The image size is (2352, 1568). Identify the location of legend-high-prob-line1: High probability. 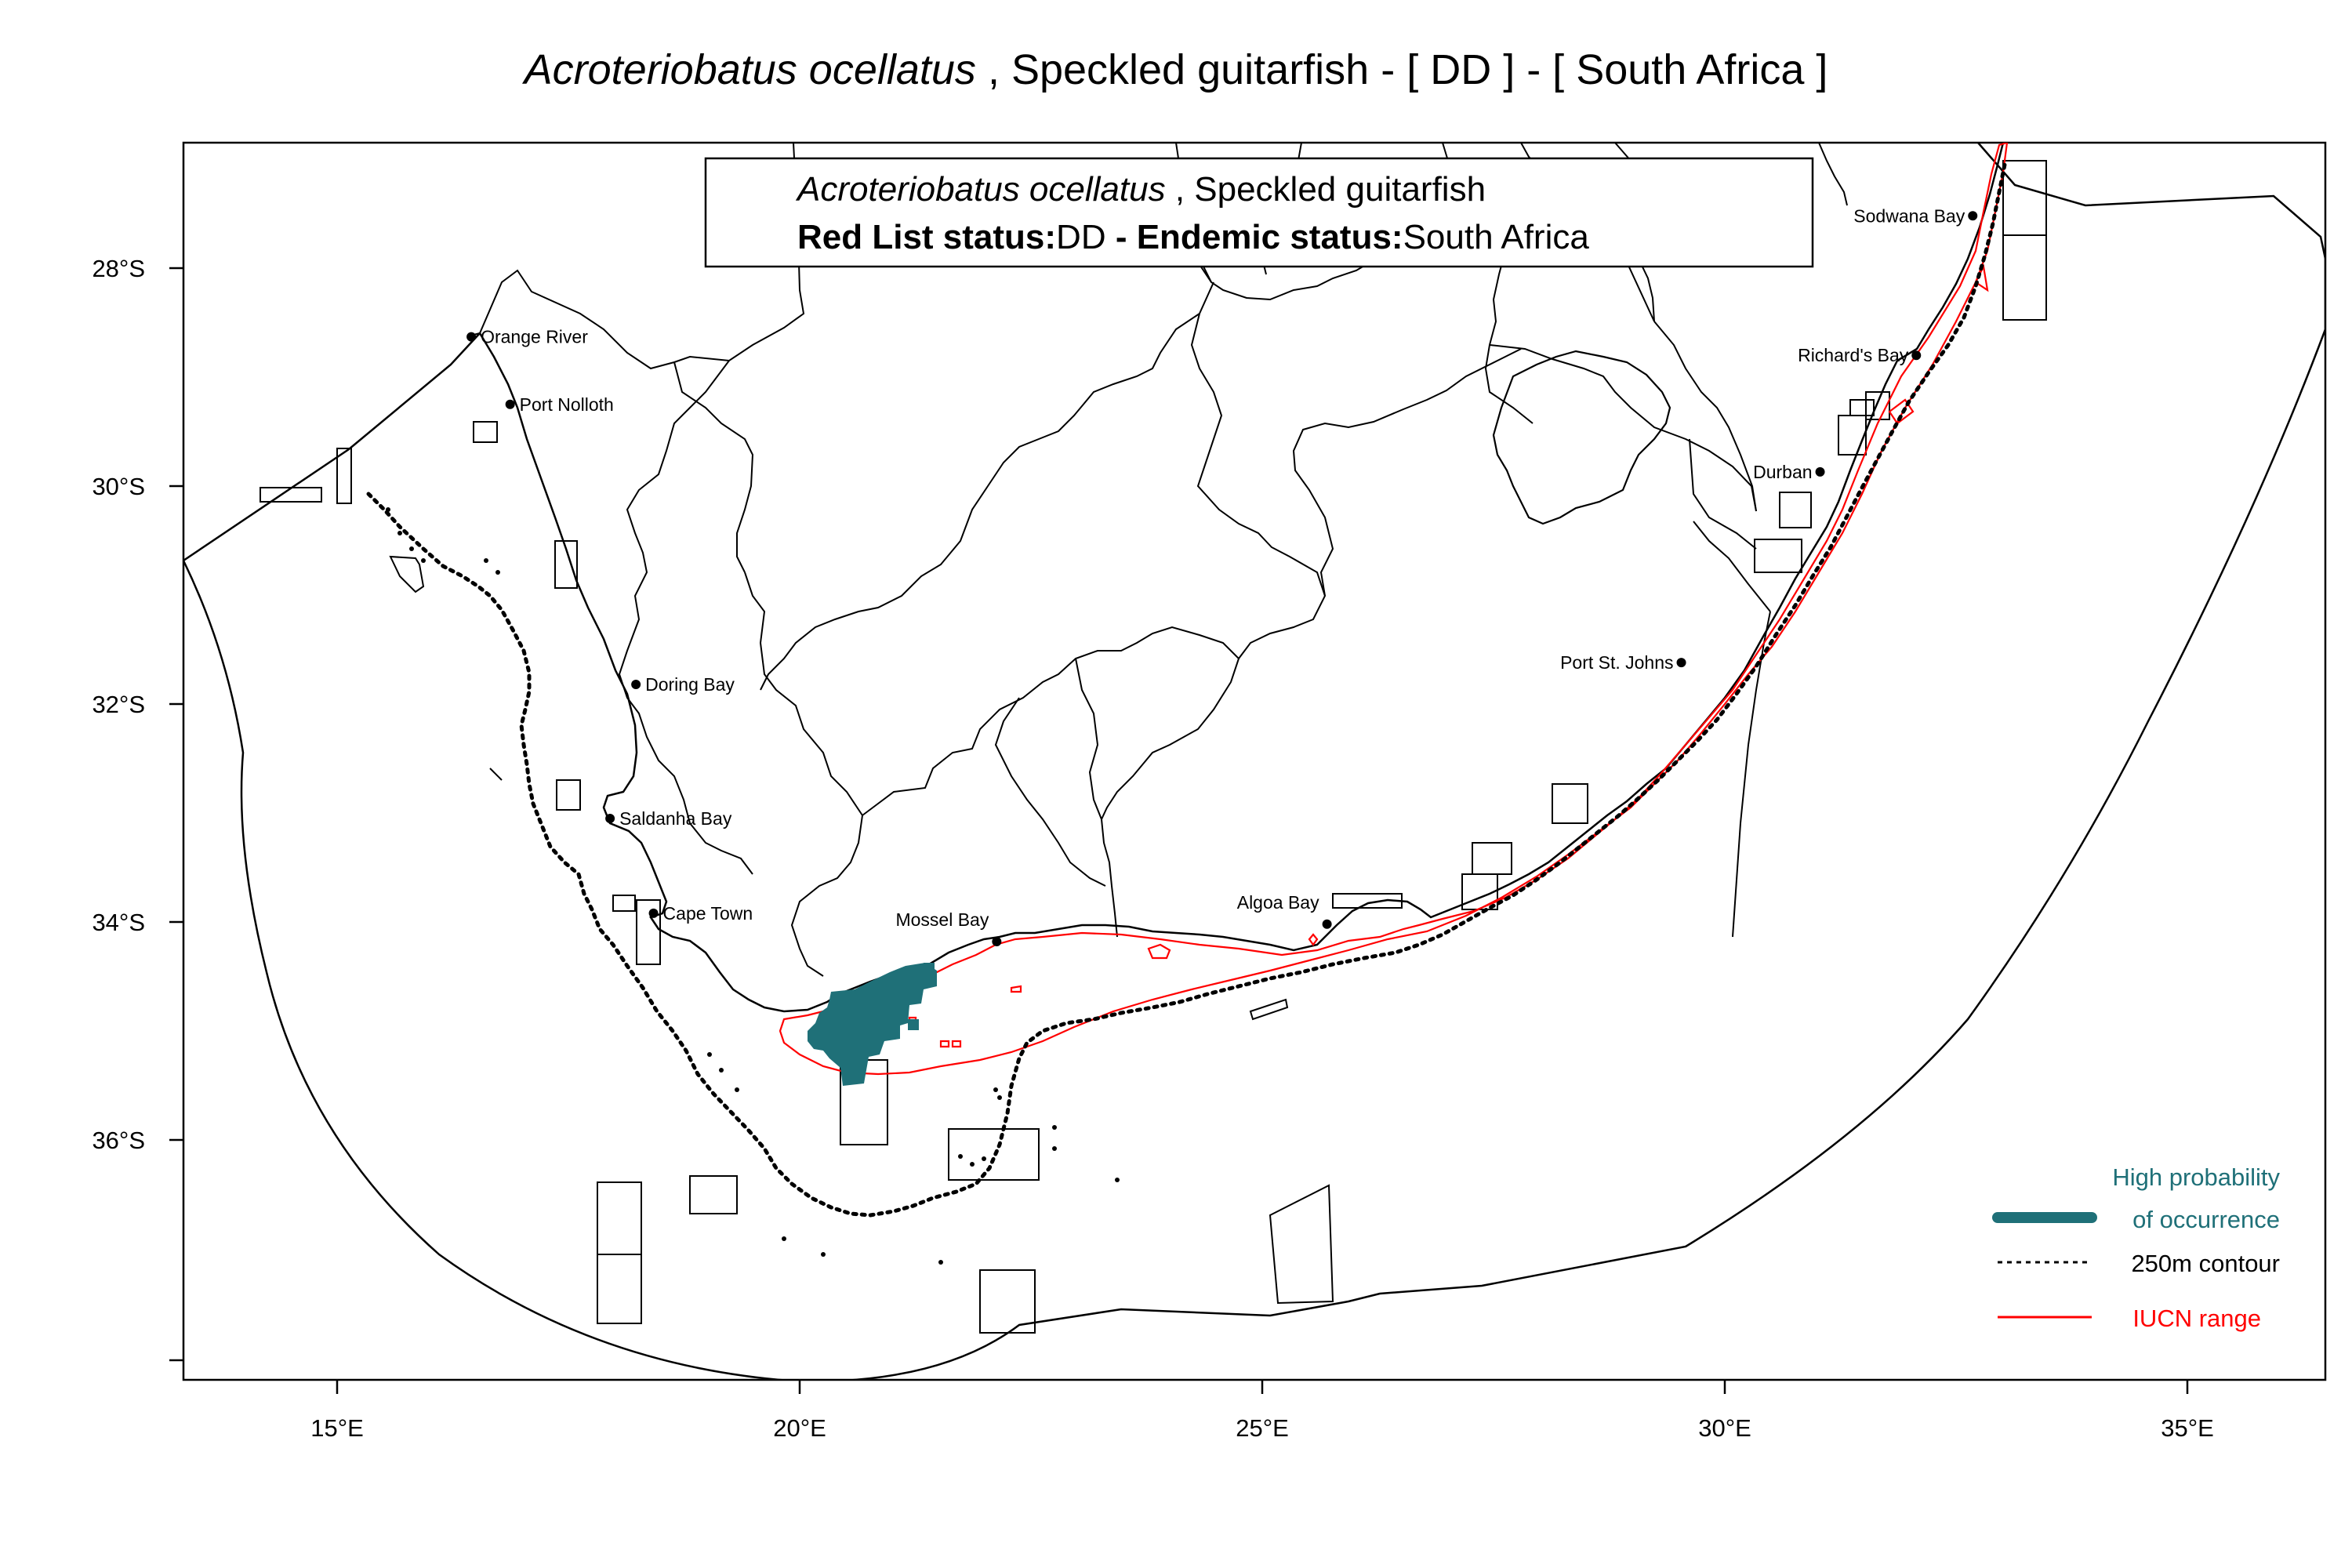
(2196, 1177).